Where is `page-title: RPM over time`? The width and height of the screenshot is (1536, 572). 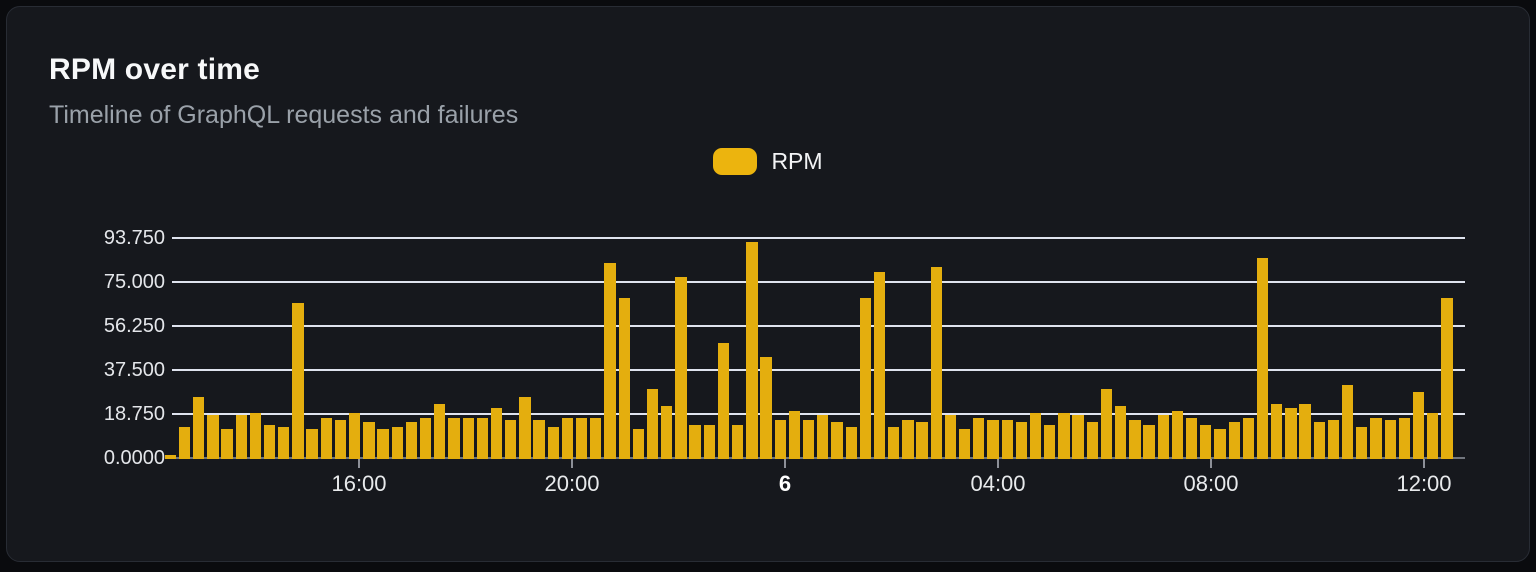
page-title: RPM over time is located at coordinates (154, 69).